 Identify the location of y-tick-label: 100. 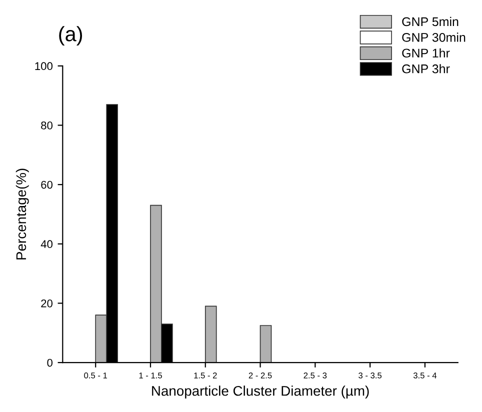
(44, 66).